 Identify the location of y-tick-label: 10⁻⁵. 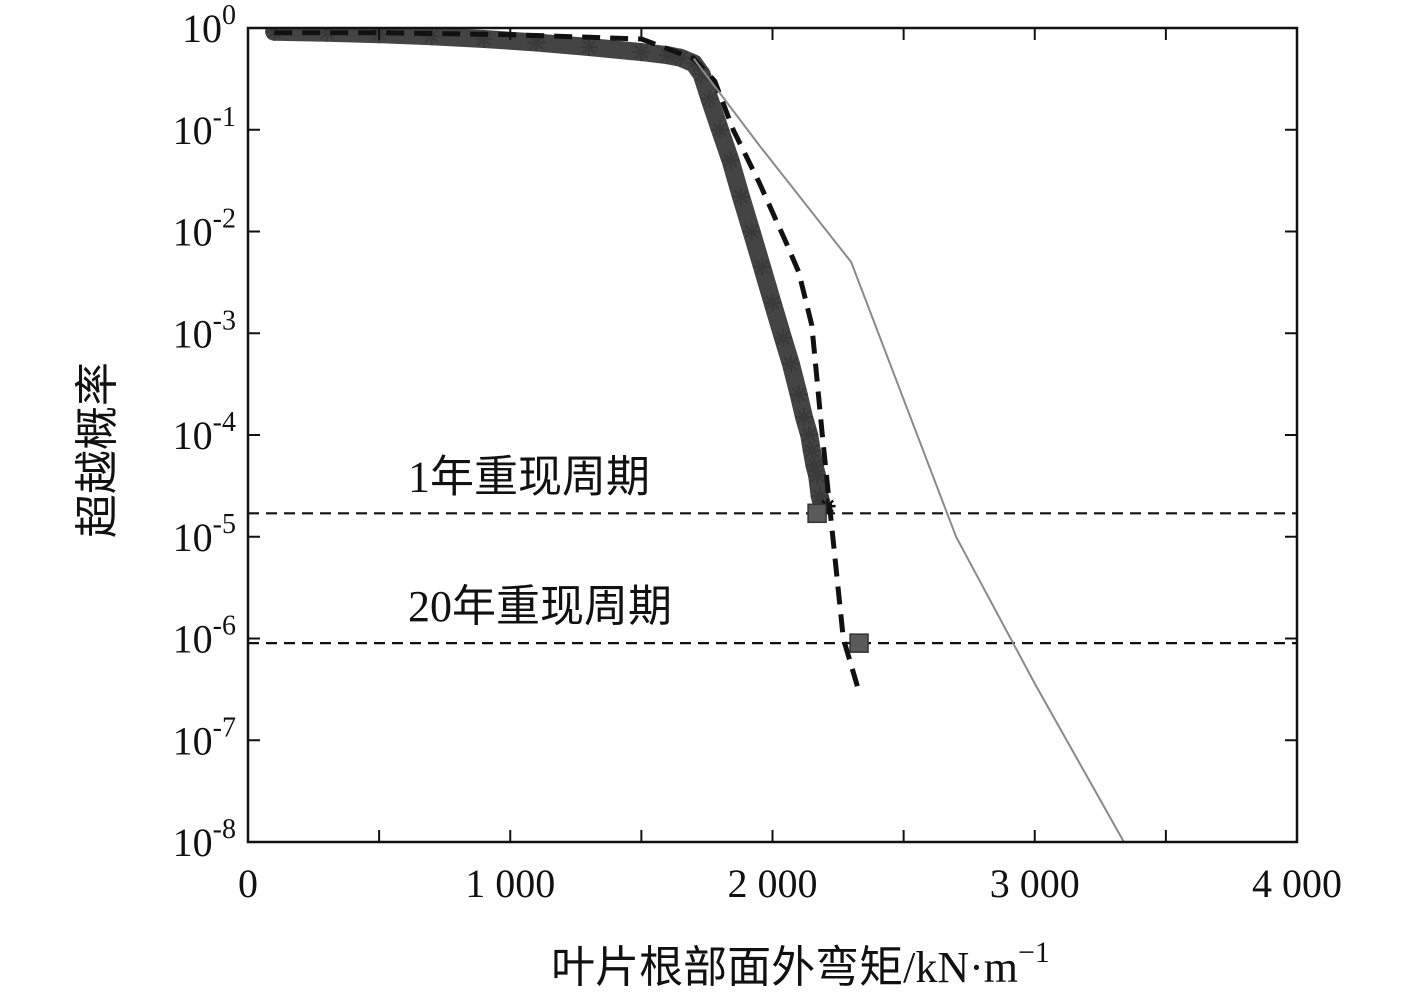
(204, 534).